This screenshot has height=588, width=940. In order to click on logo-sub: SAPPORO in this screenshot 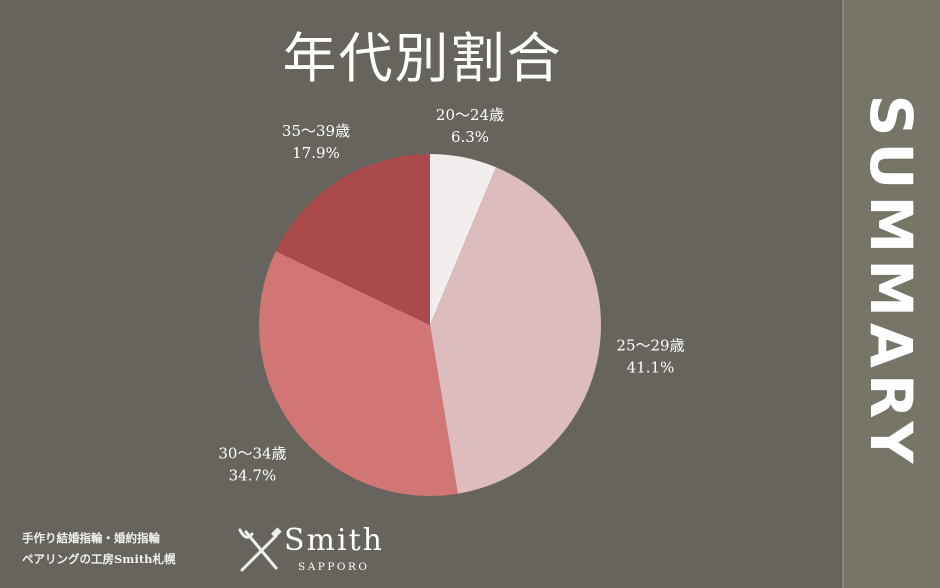, I will do `click(334, 567)`.